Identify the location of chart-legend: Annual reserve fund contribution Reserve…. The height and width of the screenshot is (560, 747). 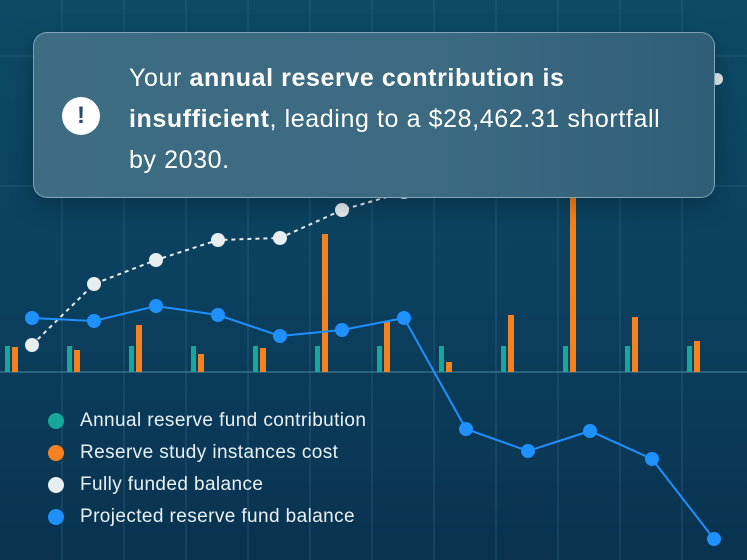
(207, 469).